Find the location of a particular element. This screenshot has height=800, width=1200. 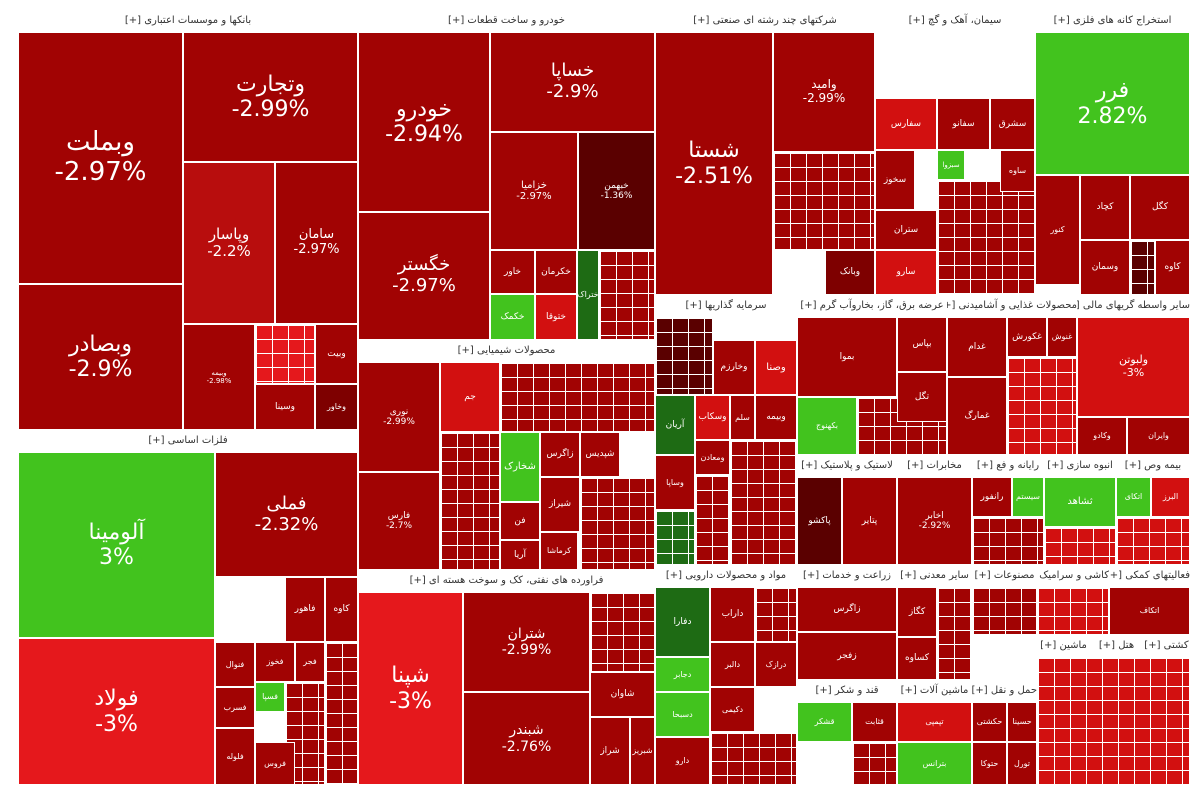

stock-tile: ولبوتن -3% is located at coordinates (1133, 367).